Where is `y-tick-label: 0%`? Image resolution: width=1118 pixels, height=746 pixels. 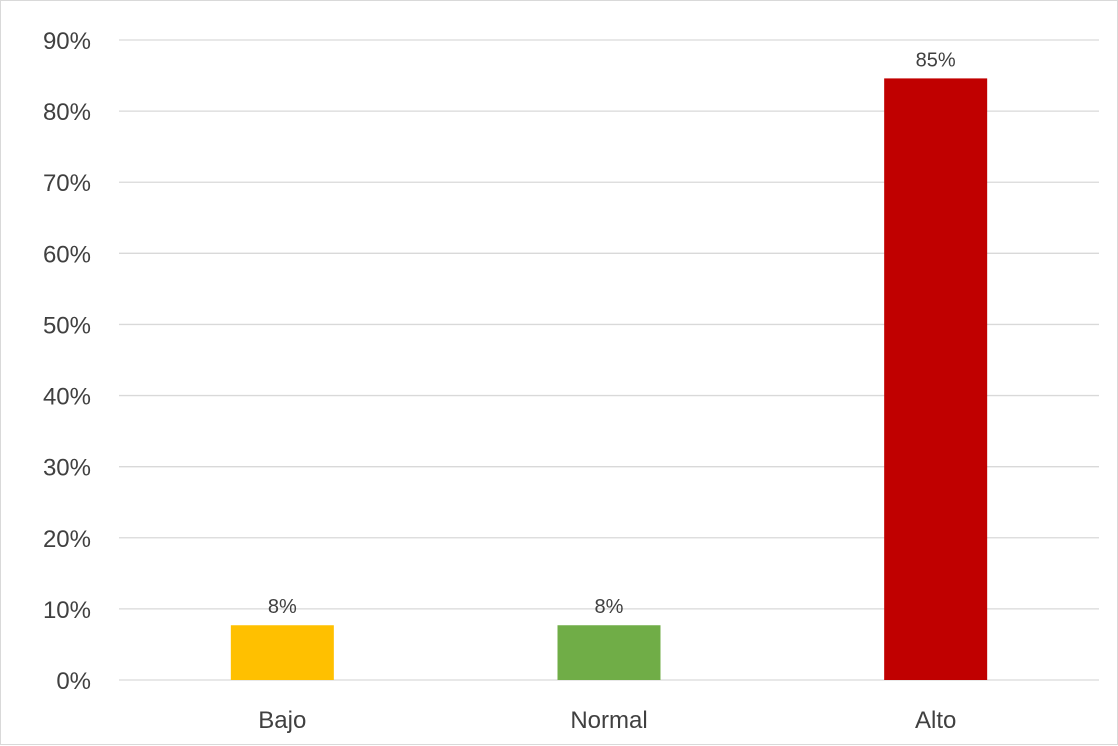 y-tick-label: 0% is located at coordinates (73, 681).